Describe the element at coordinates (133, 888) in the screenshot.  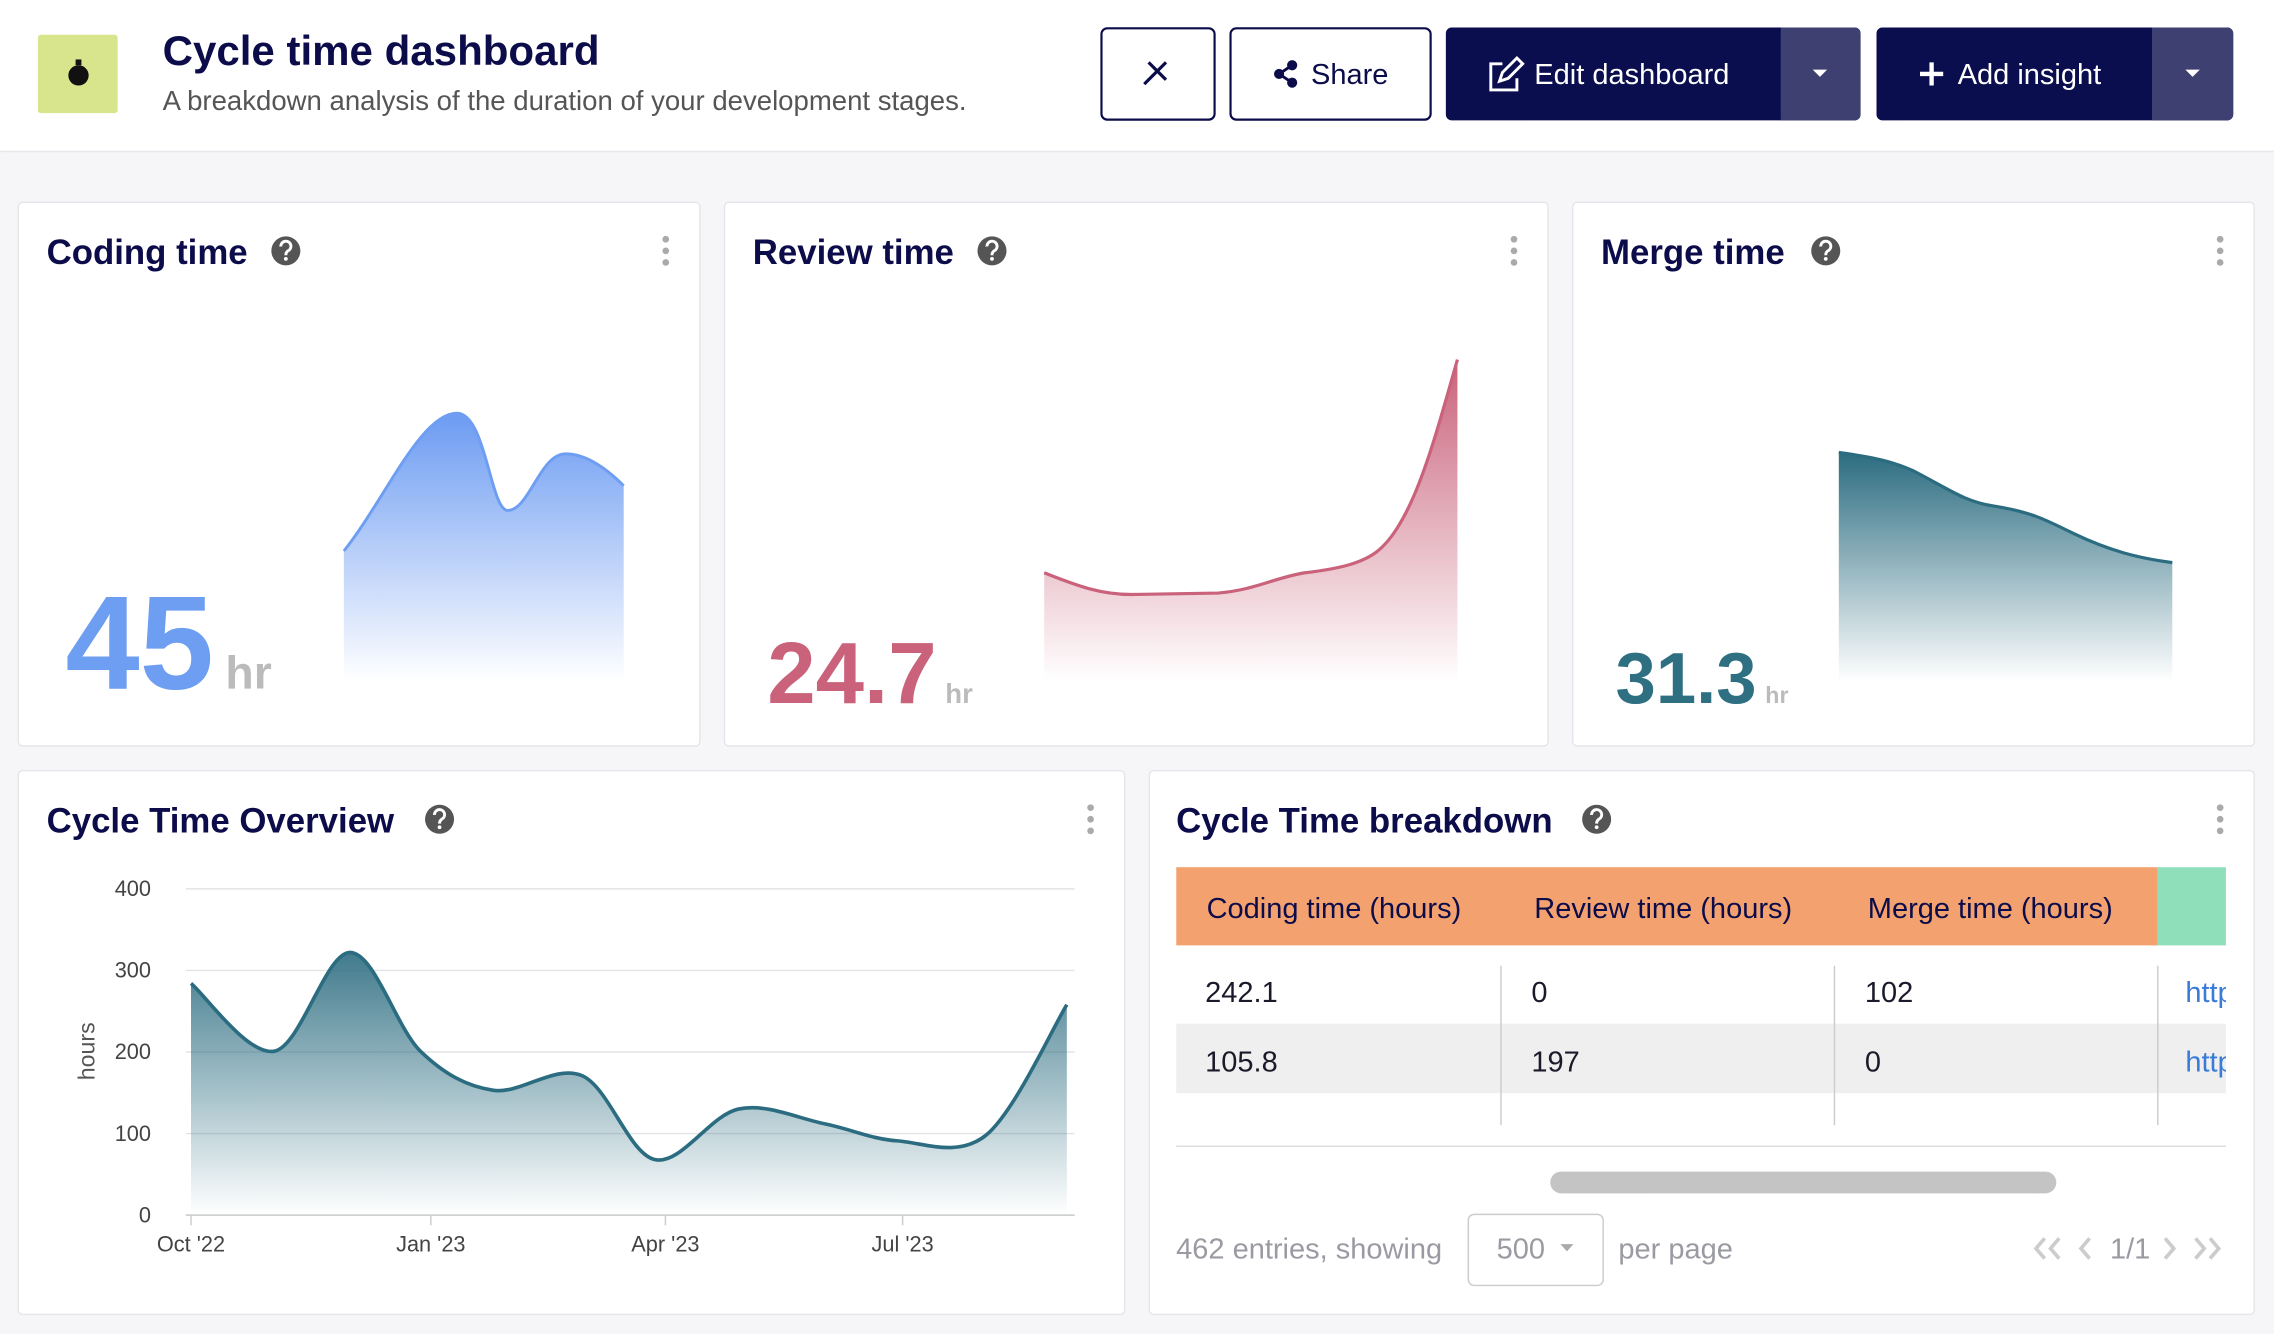
I see `y-tick-label: 400` at that location.